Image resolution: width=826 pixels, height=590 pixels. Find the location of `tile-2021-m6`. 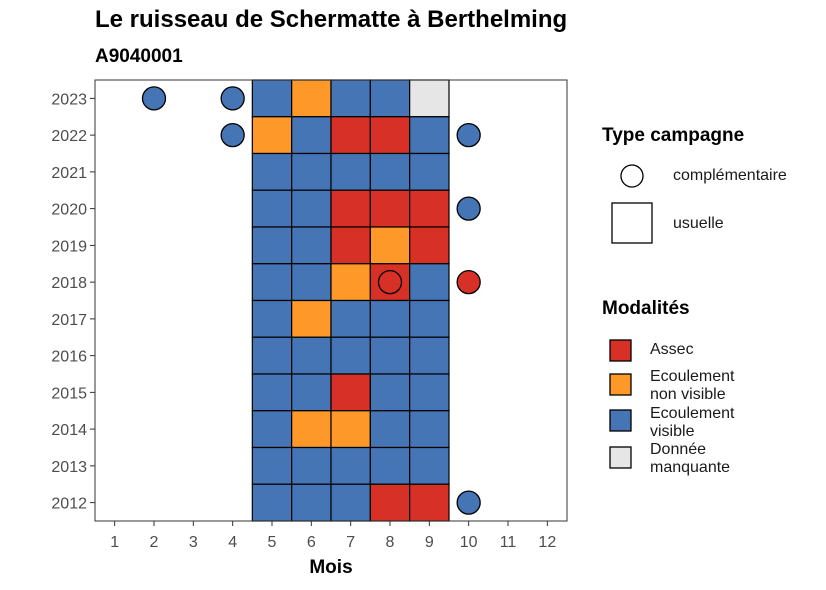

tile-2021-m6 is located at coordinates (311, 171).